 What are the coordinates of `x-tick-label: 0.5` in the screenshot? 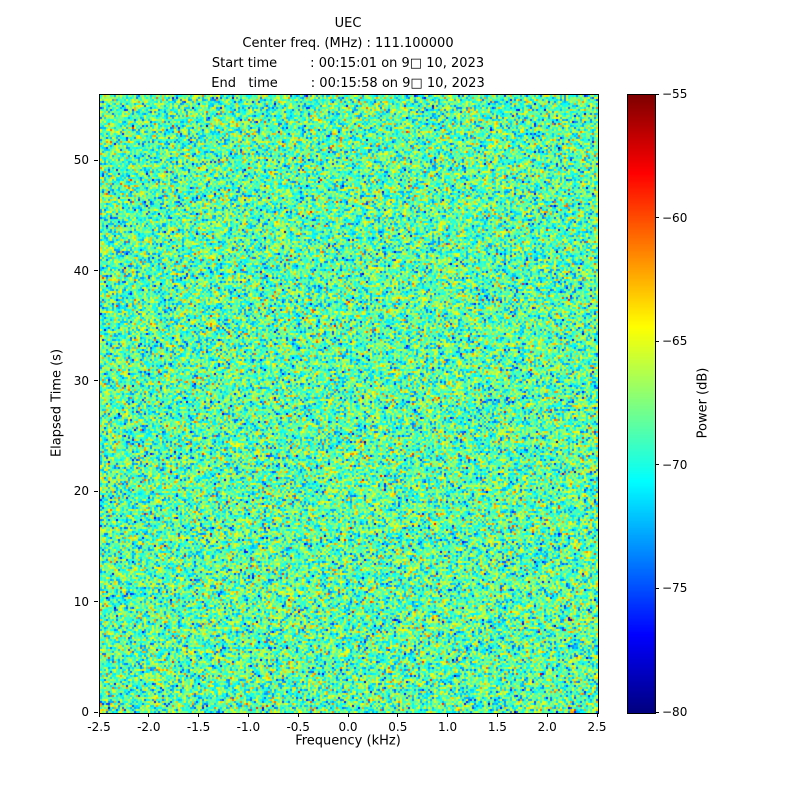 It's located at (398, 727).